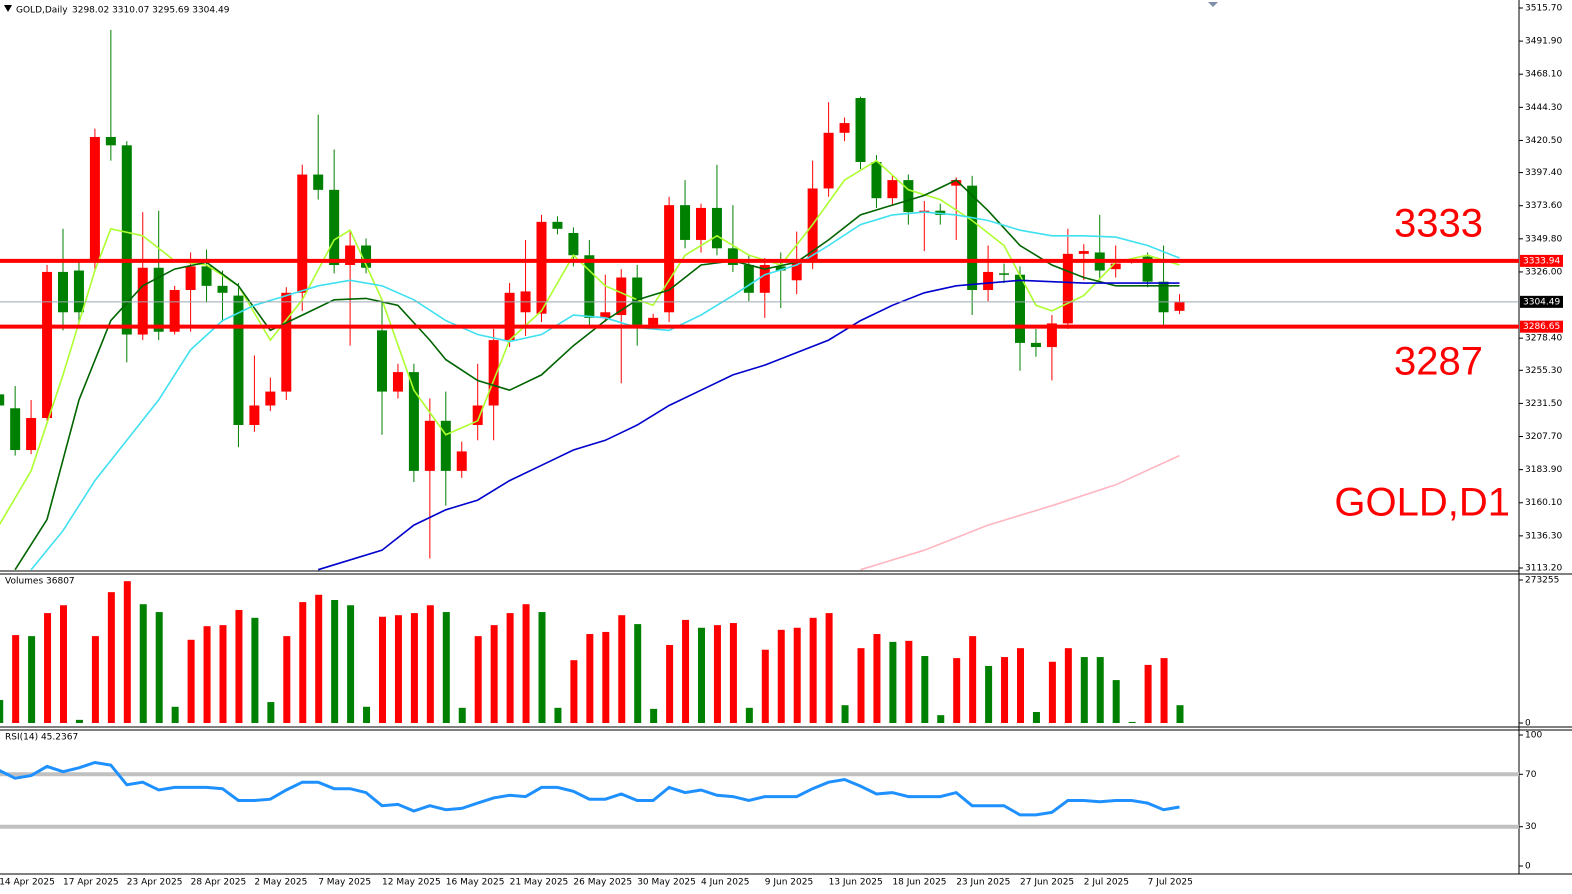 This screenshot has width=1572, height=894. Describe the element at coordinates (411, 883) in the screenshot. I see `x-tick-label: 12 May 2025` at that location.